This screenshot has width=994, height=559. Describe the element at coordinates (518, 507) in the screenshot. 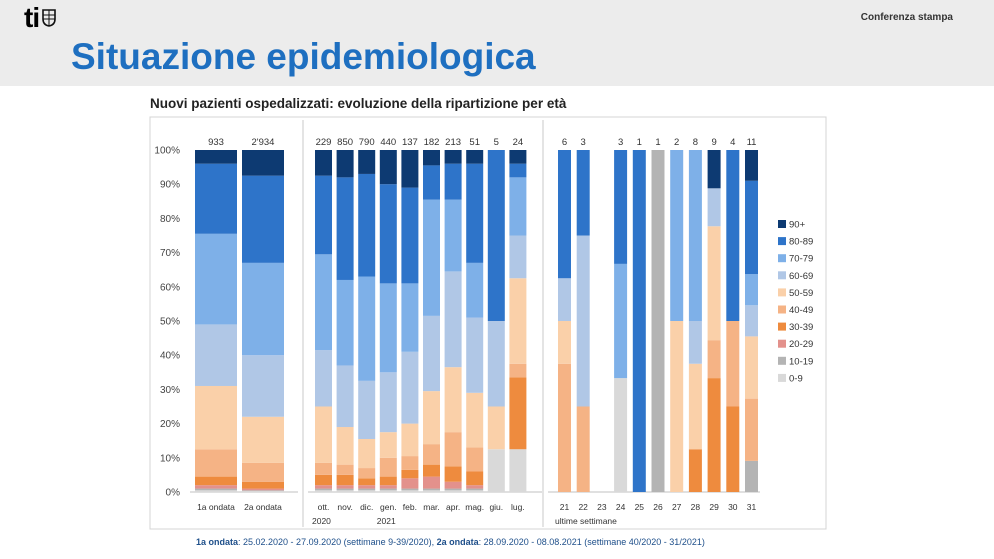

I see `x-tick-label: lug.` at that location.